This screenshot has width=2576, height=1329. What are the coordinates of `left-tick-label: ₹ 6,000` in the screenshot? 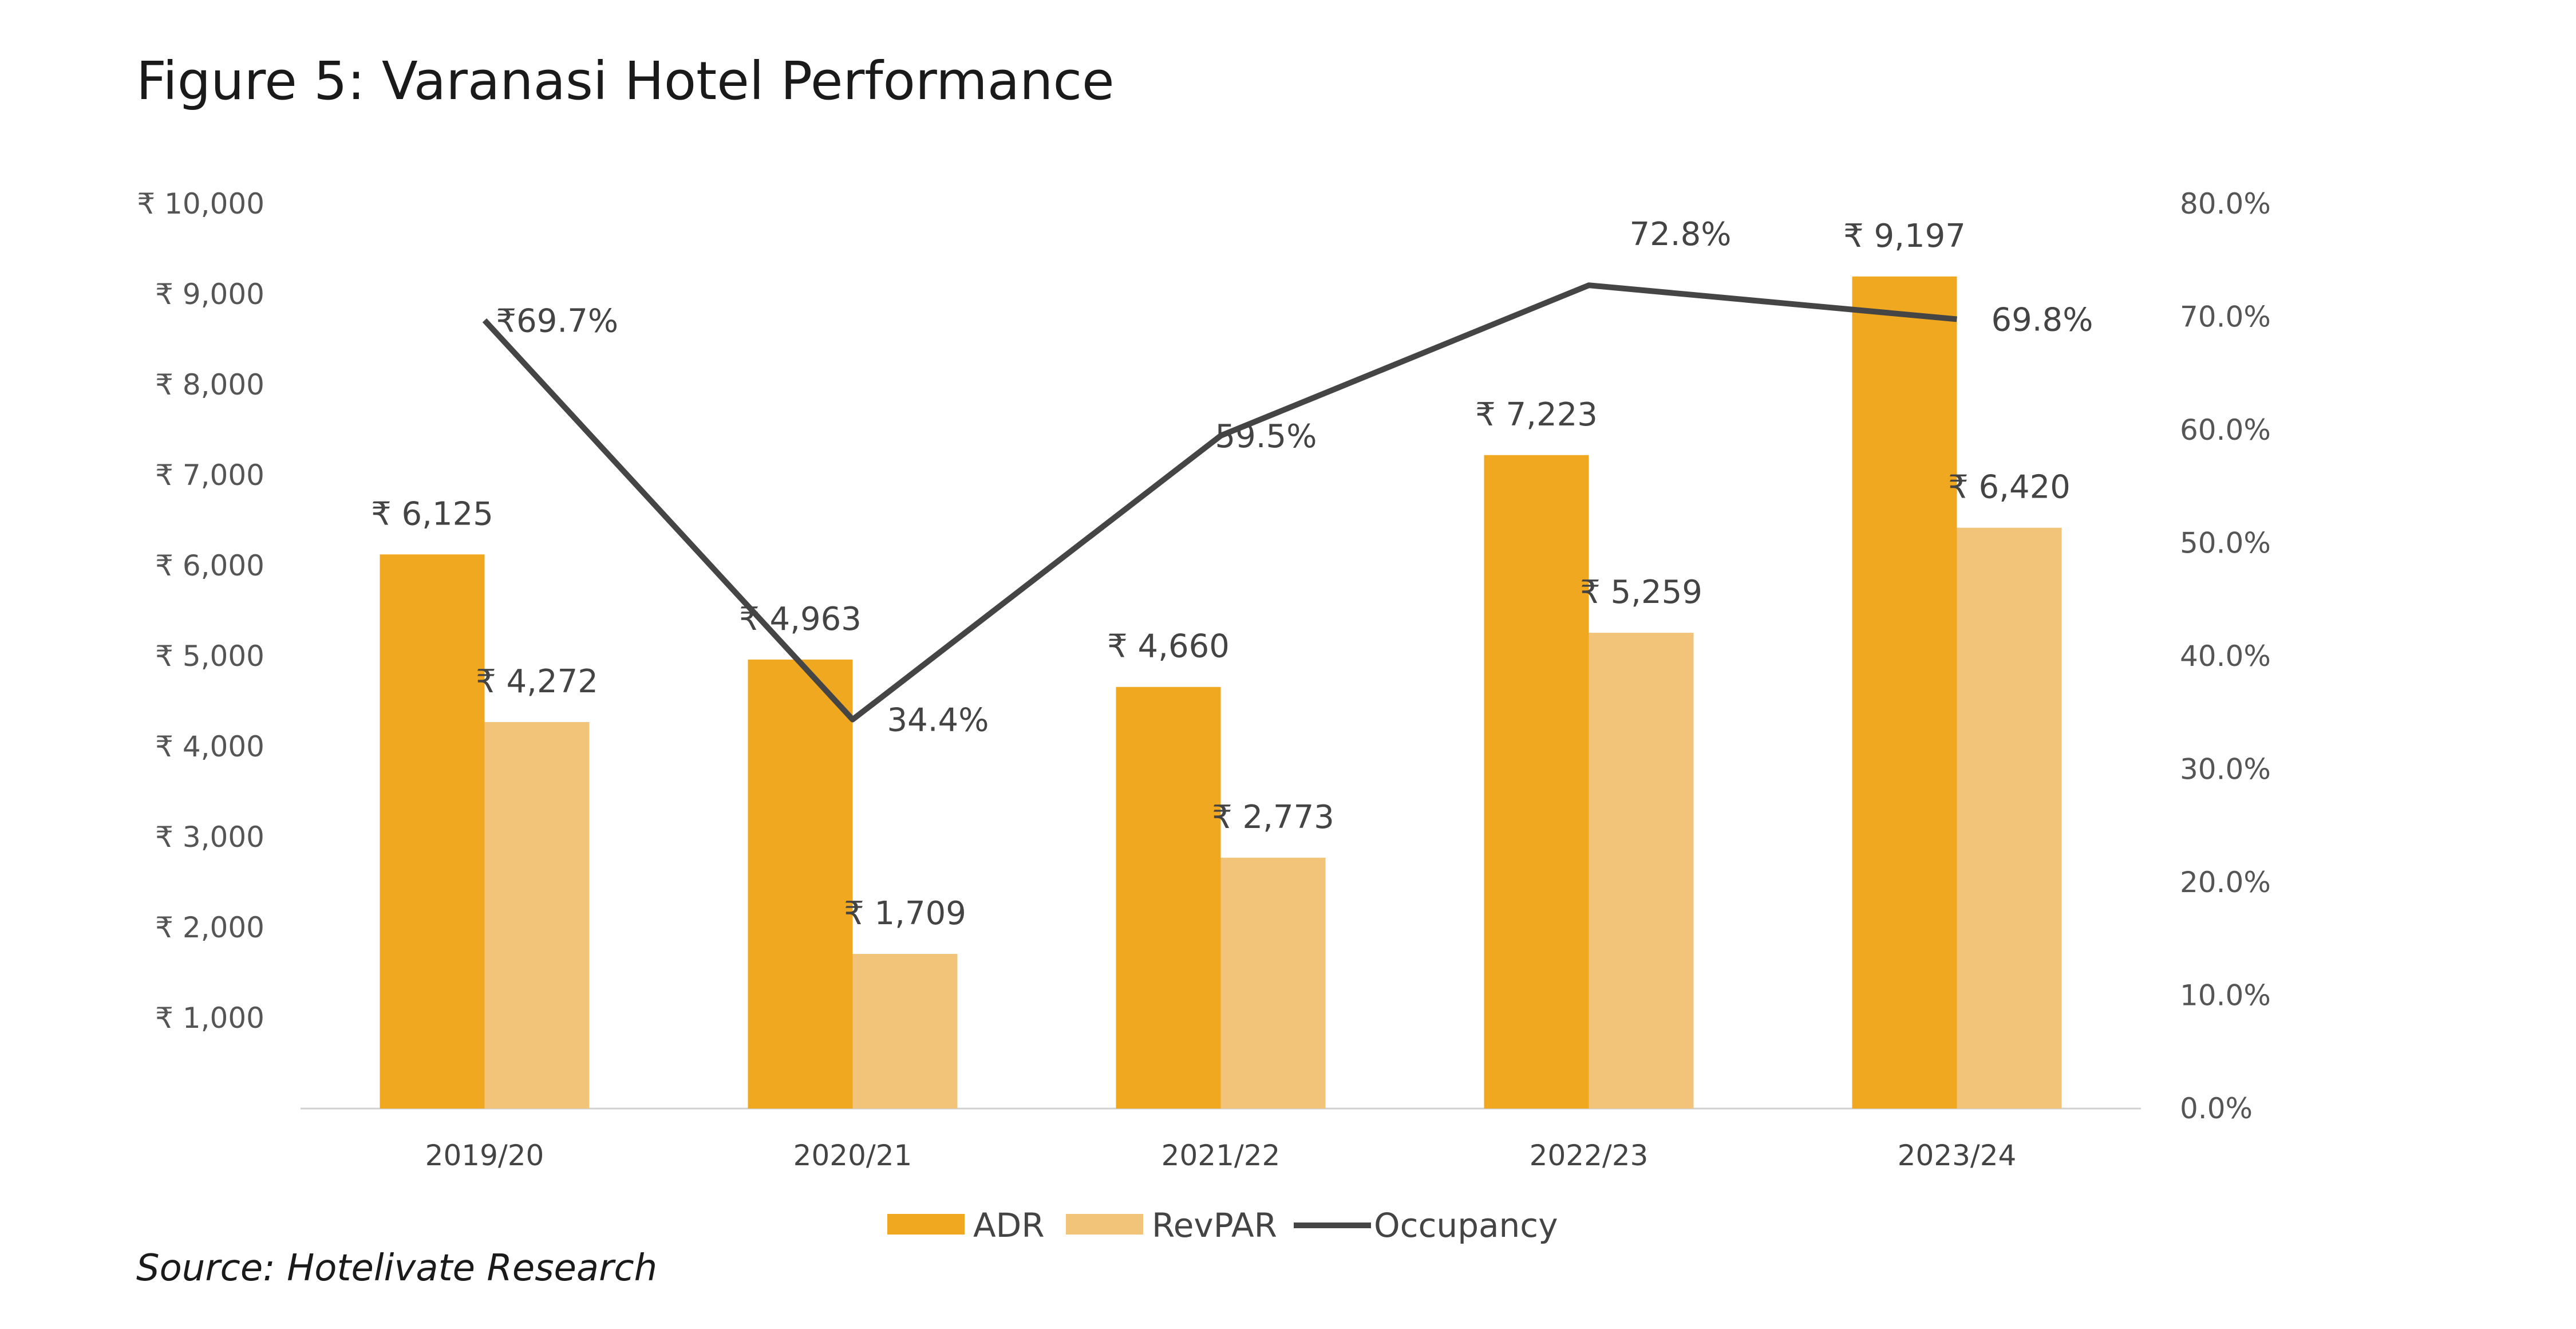 It's located at (209, 566).